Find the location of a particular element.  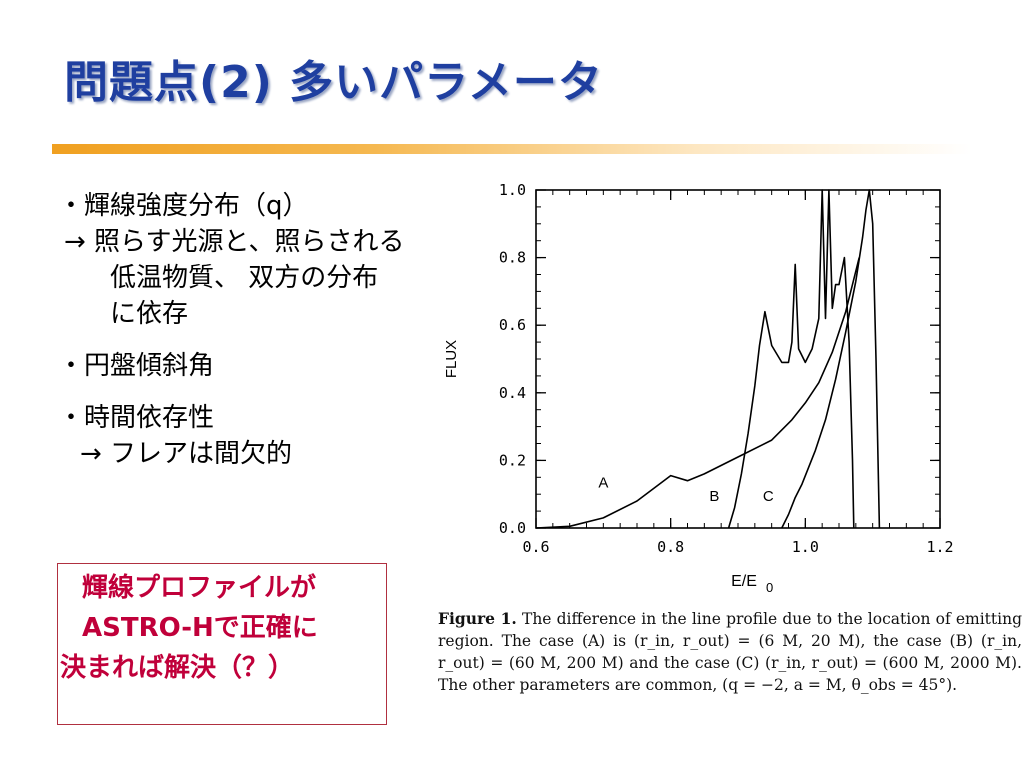

series-label-c: C is located at coordinates (768, 496).